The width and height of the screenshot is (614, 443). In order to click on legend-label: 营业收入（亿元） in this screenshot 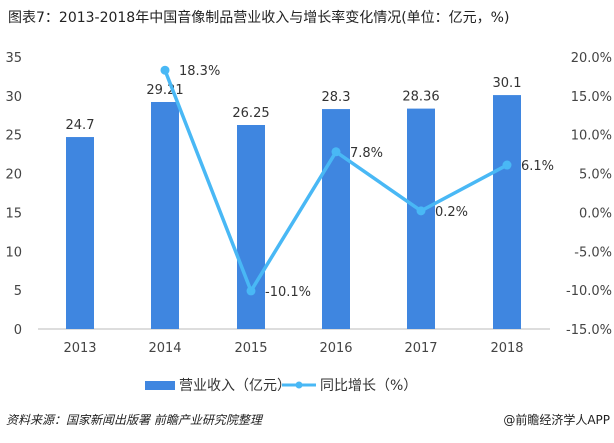, I will do `click(235, 386)`.